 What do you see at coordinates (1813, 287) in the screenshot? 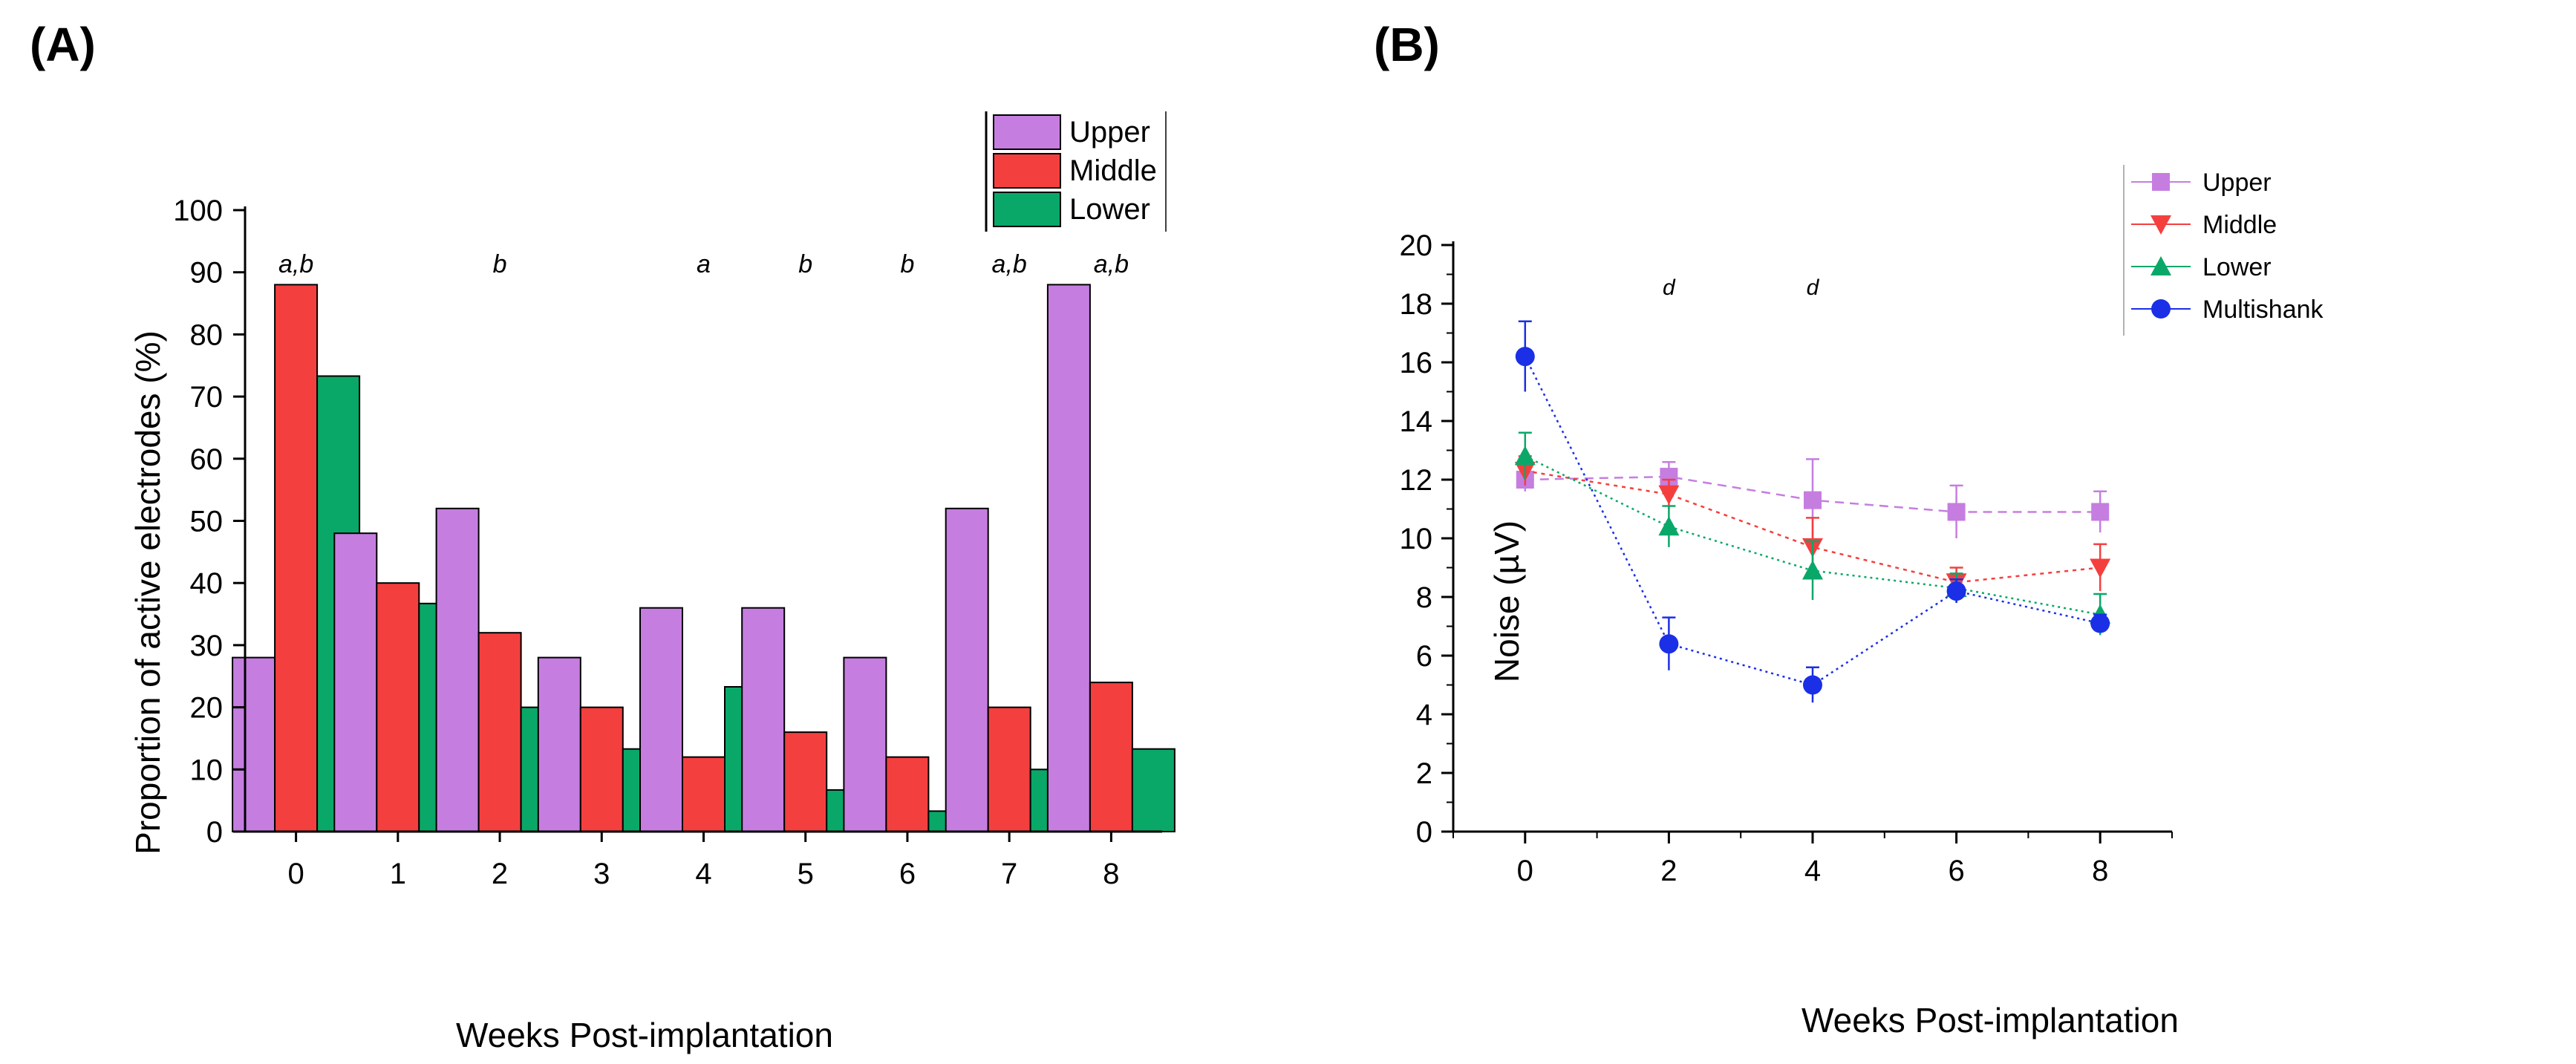
I see `significance-annotation-week-4: d` at bounding box center [1813, 287].